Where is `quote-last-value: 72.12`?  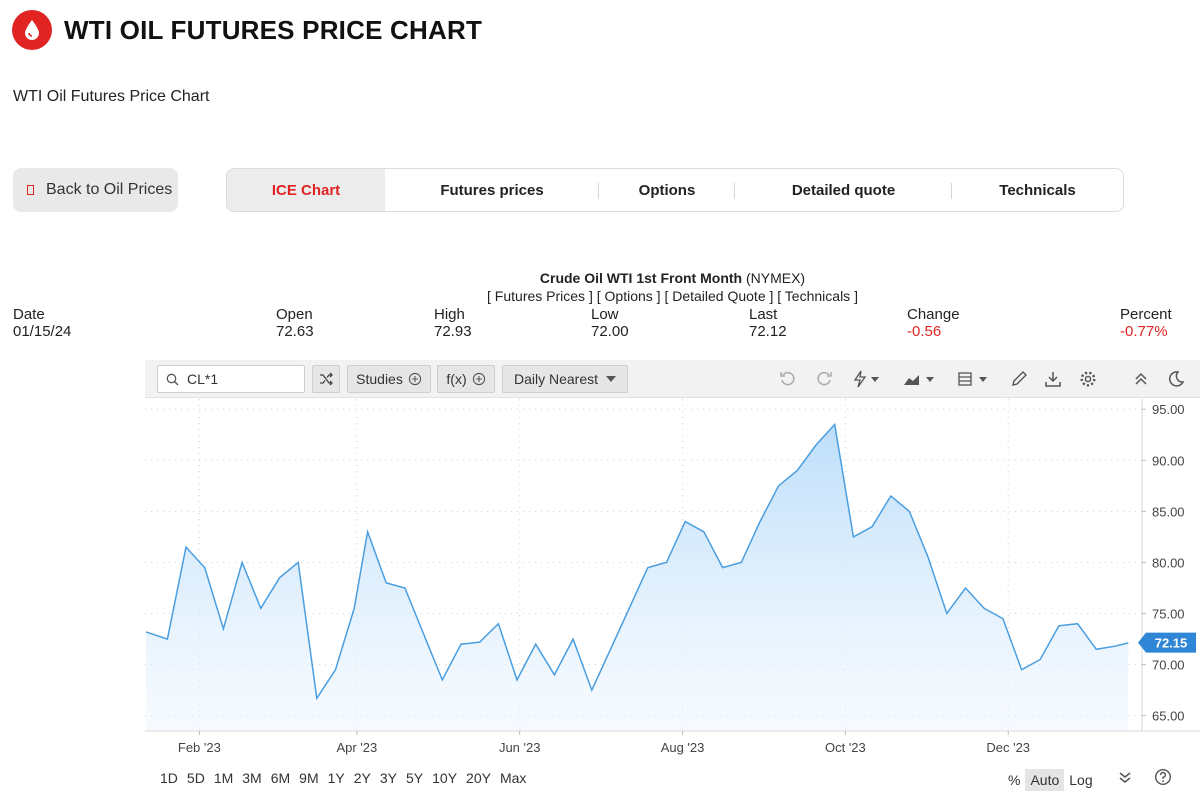 quote-last-value: 72.12 is located at coordinates (768, 331).